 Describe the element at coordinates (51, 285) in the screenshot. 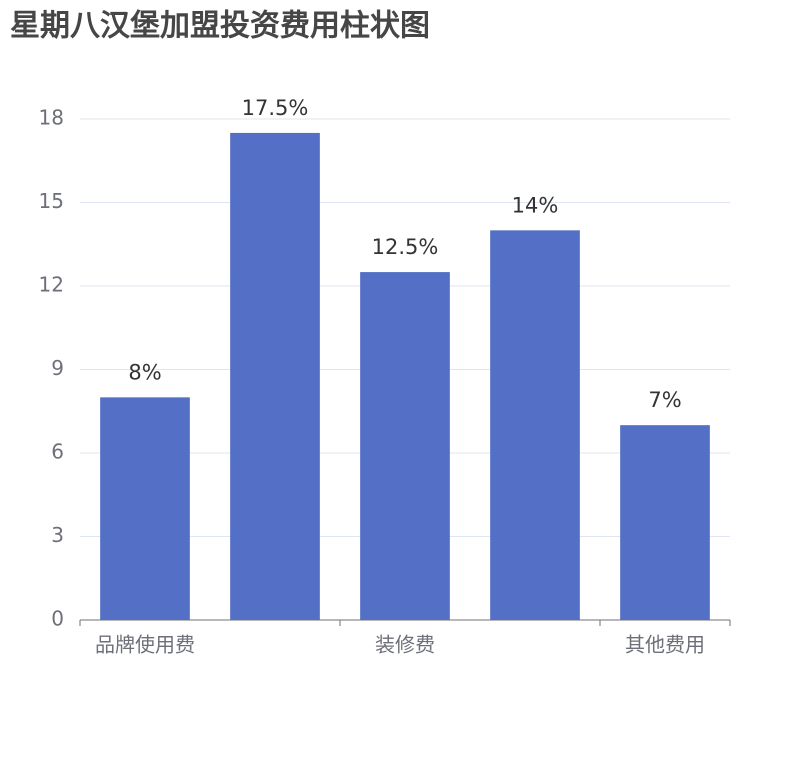

I see `y-tick-label: 12` at that location.